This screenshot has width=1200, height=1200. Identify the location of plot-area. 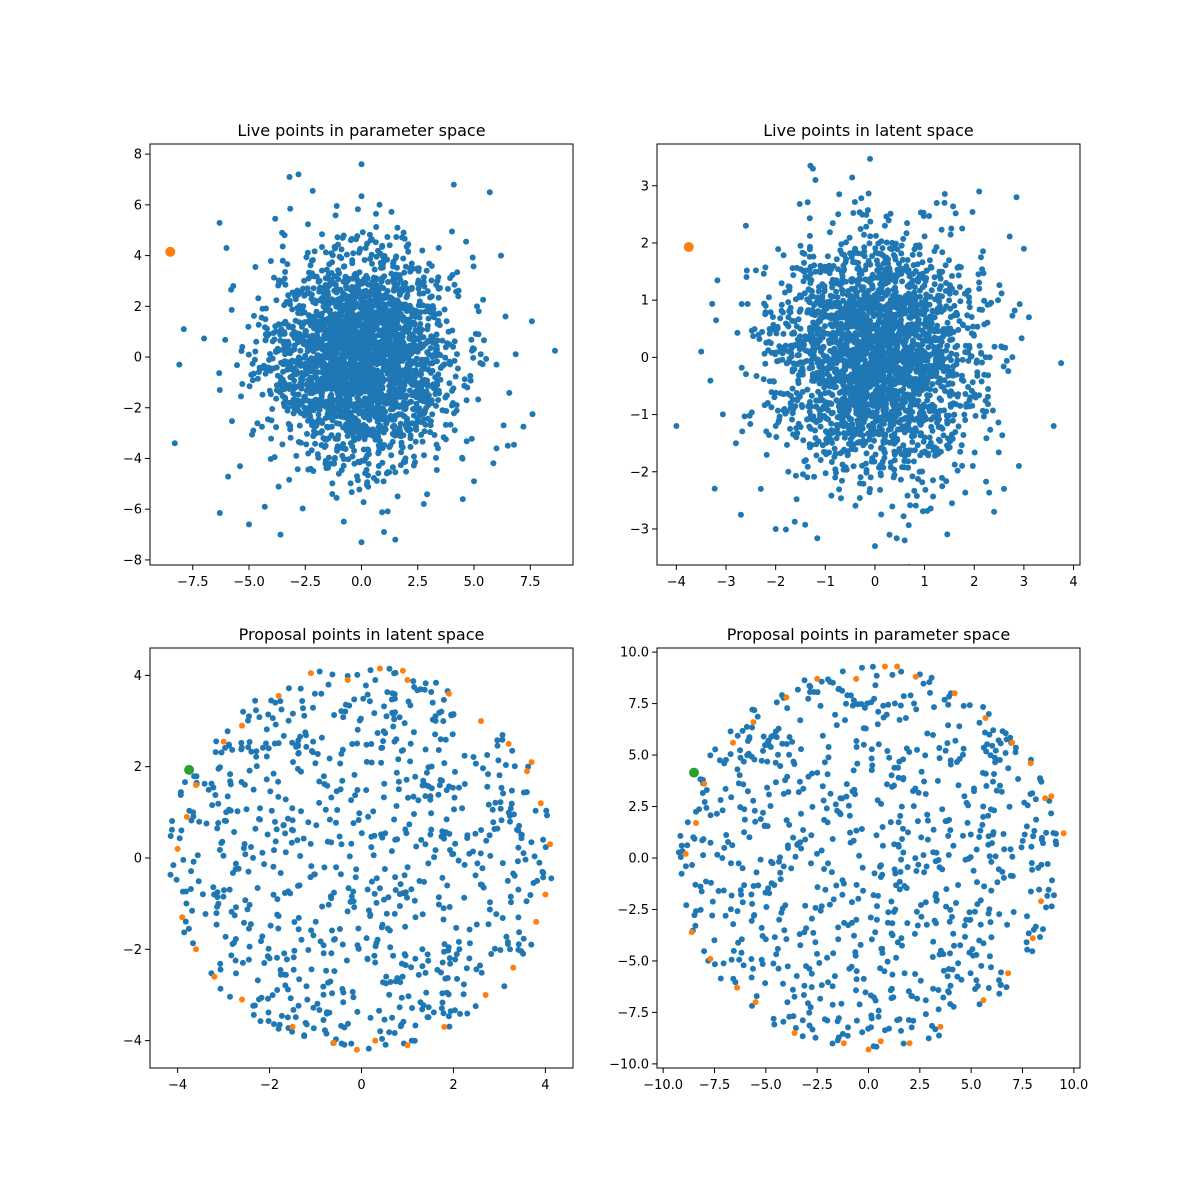
(361, 353).